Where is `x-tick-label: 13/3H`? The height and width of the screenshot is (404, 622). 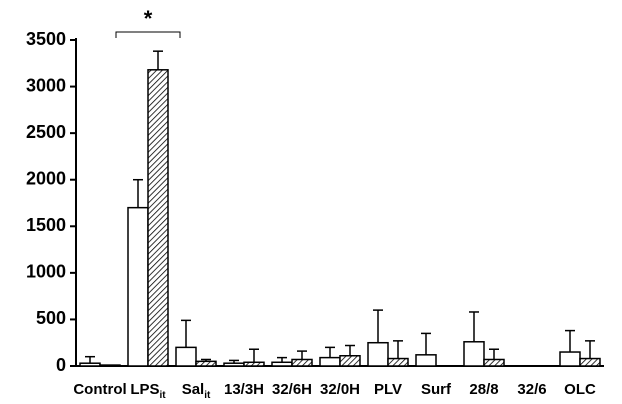 x-tick-label: 13/3H is located at coordinates (244, 389).